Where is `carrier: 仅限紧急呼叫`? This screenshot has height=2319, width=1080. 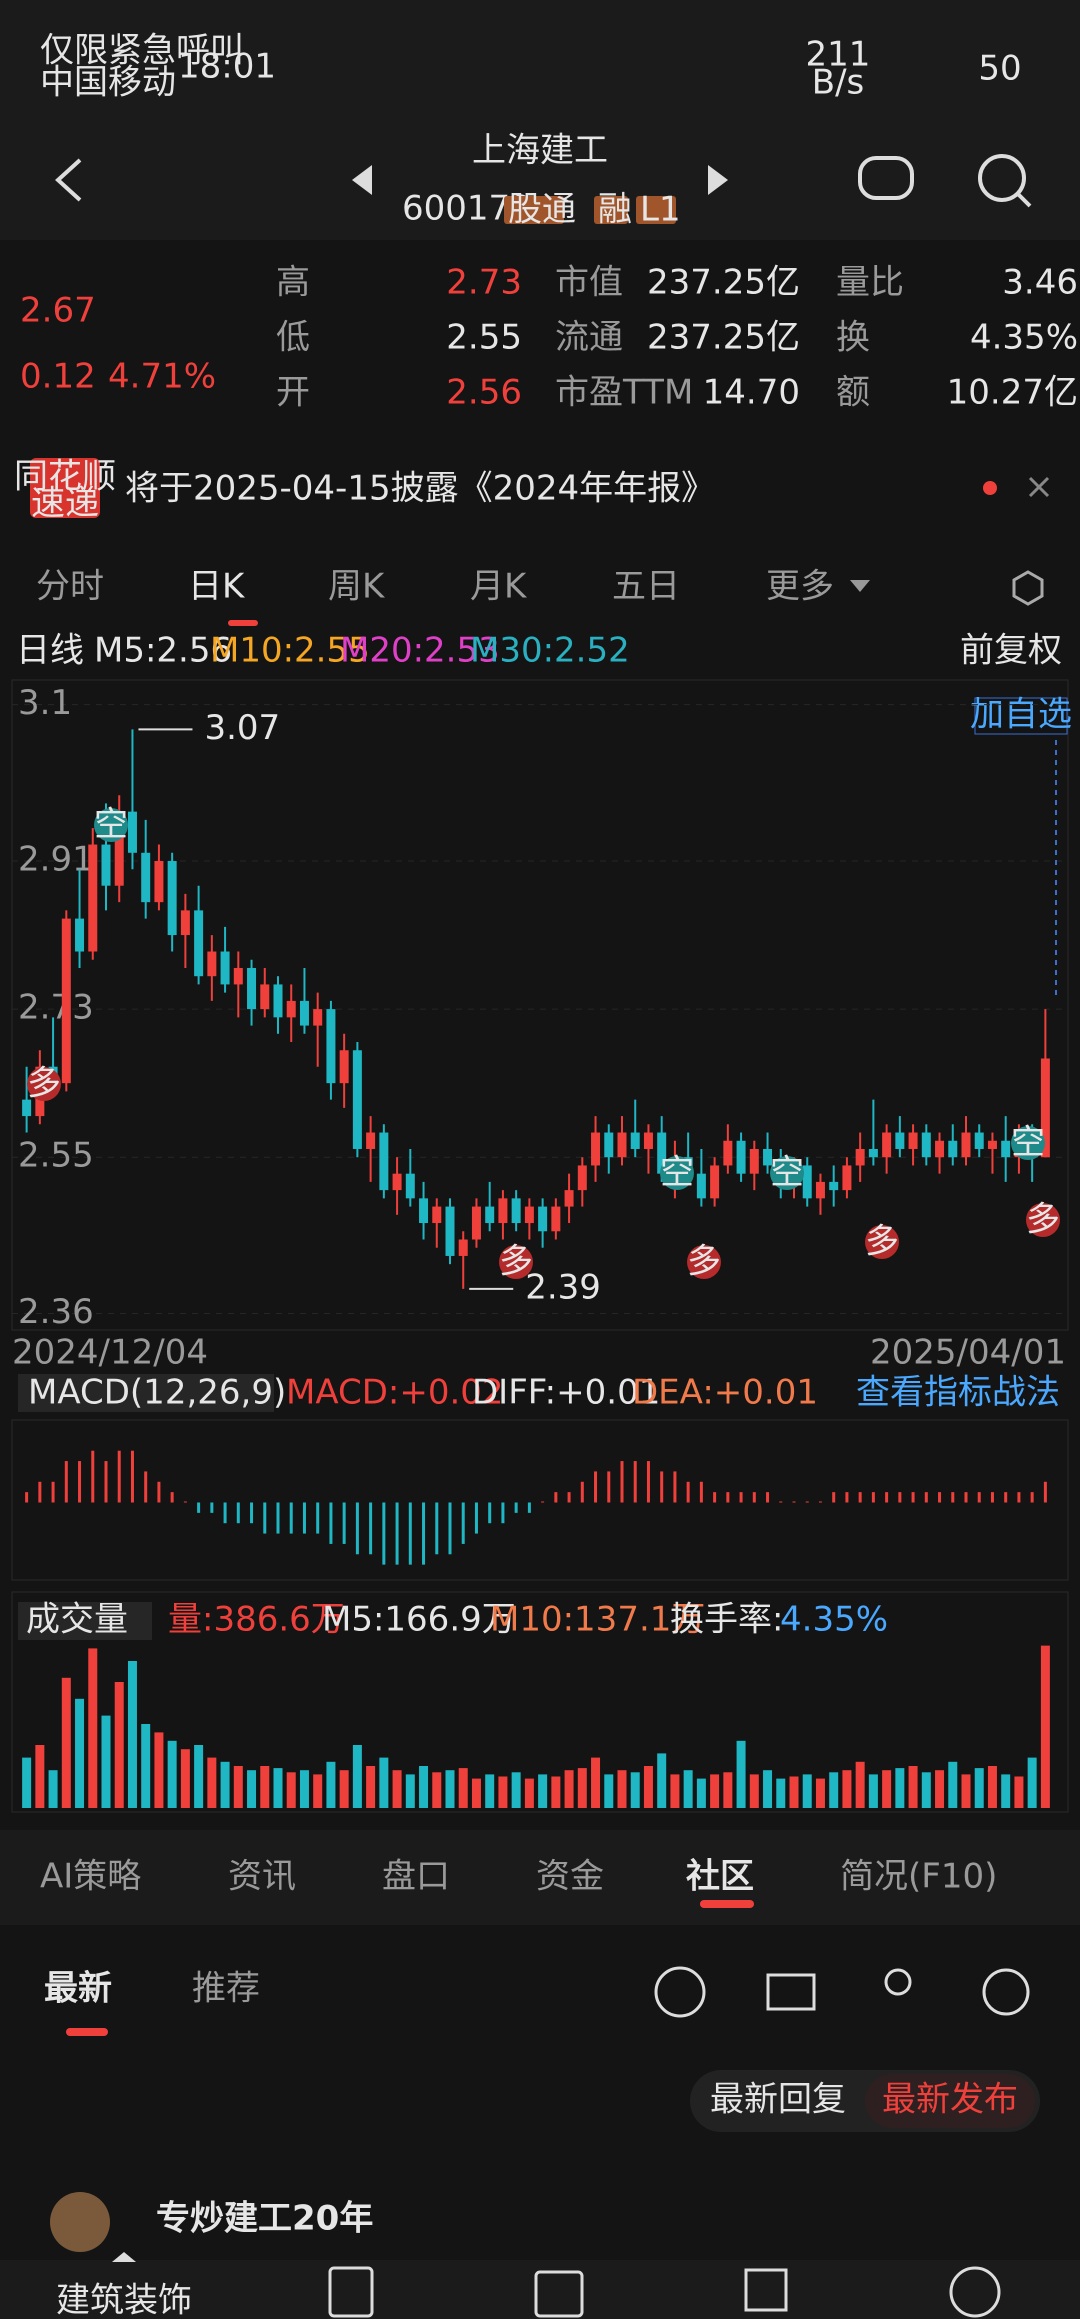 carrier: 仅限紧急呼叫 is located at coordinates (142, 51).